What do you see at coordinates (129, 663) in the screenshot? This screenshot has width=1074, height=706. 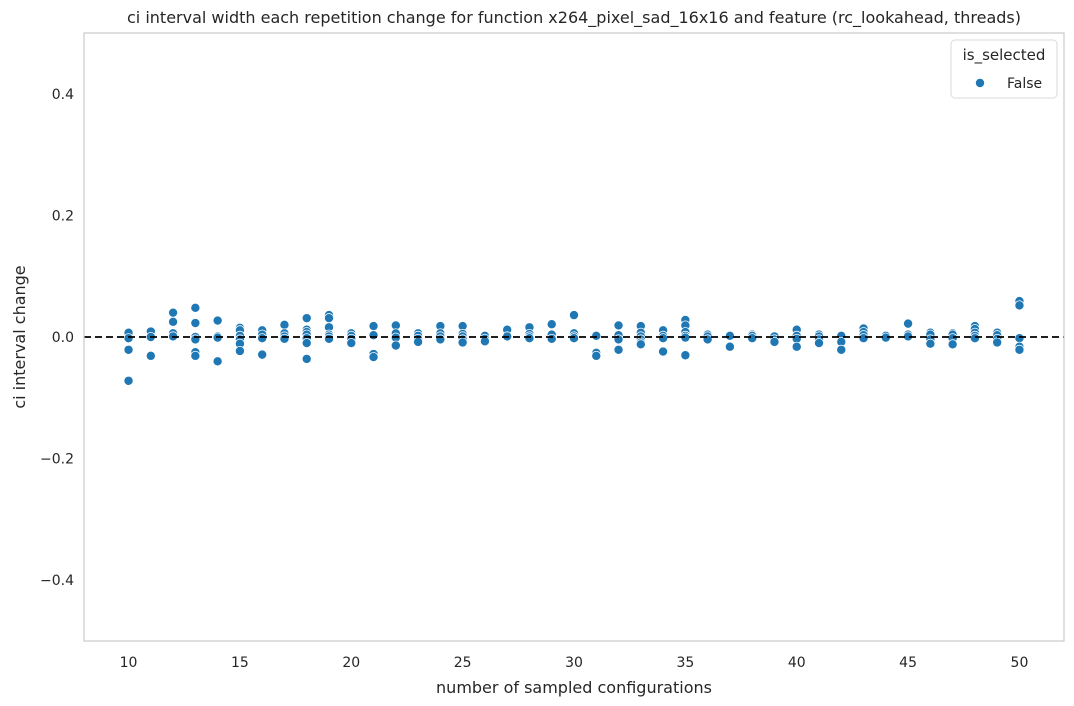 I see `x-tick-label: 10` at bounding box center [129, 663].